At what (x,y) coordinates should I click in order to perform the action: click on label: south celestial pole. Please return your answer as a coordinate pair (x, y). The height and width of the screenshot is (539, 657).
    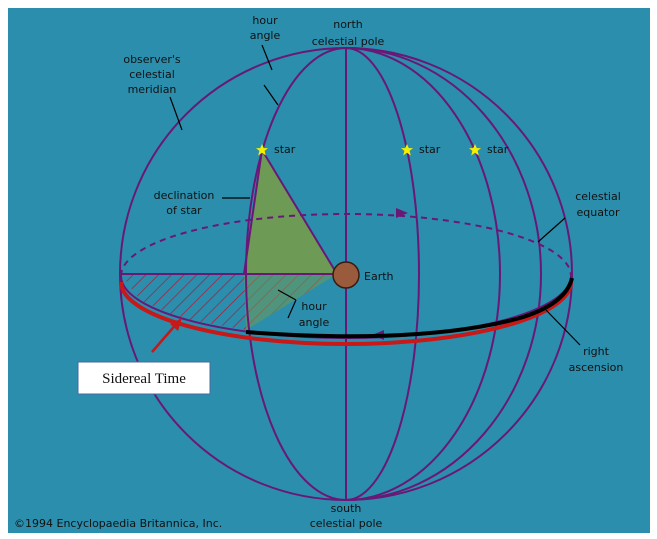
    Looking at the image, I should click on (346, 516).